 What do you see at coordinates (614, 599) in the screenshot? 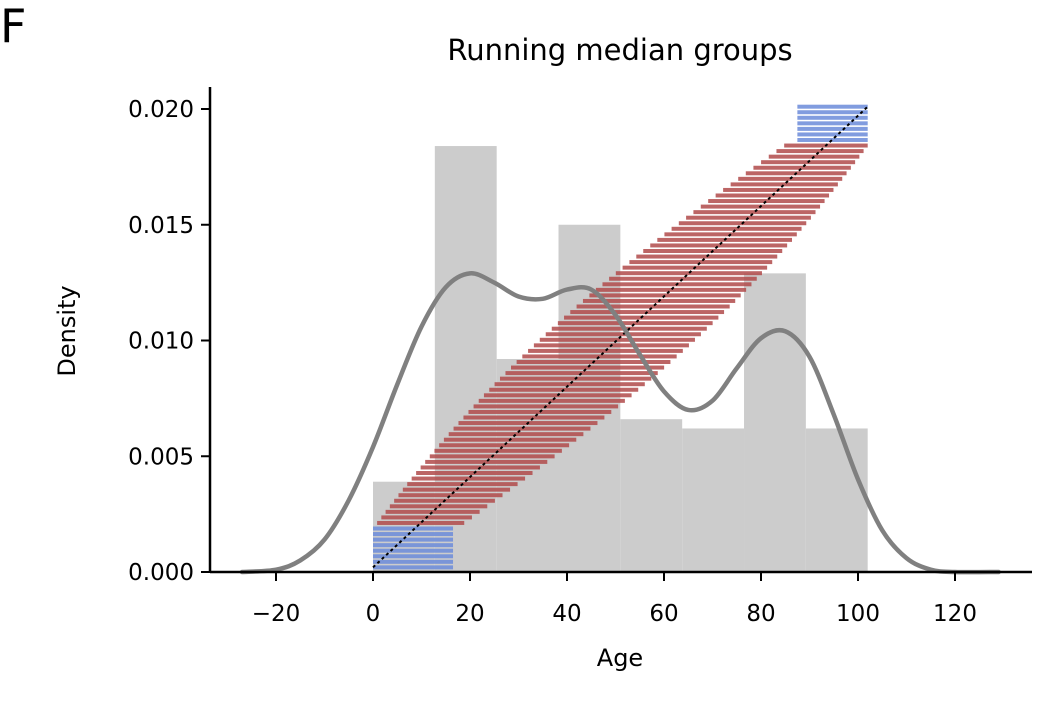
I see `x-ticks: −20 0 20 40 60 80 100 120` at bounding box center [614, 599].